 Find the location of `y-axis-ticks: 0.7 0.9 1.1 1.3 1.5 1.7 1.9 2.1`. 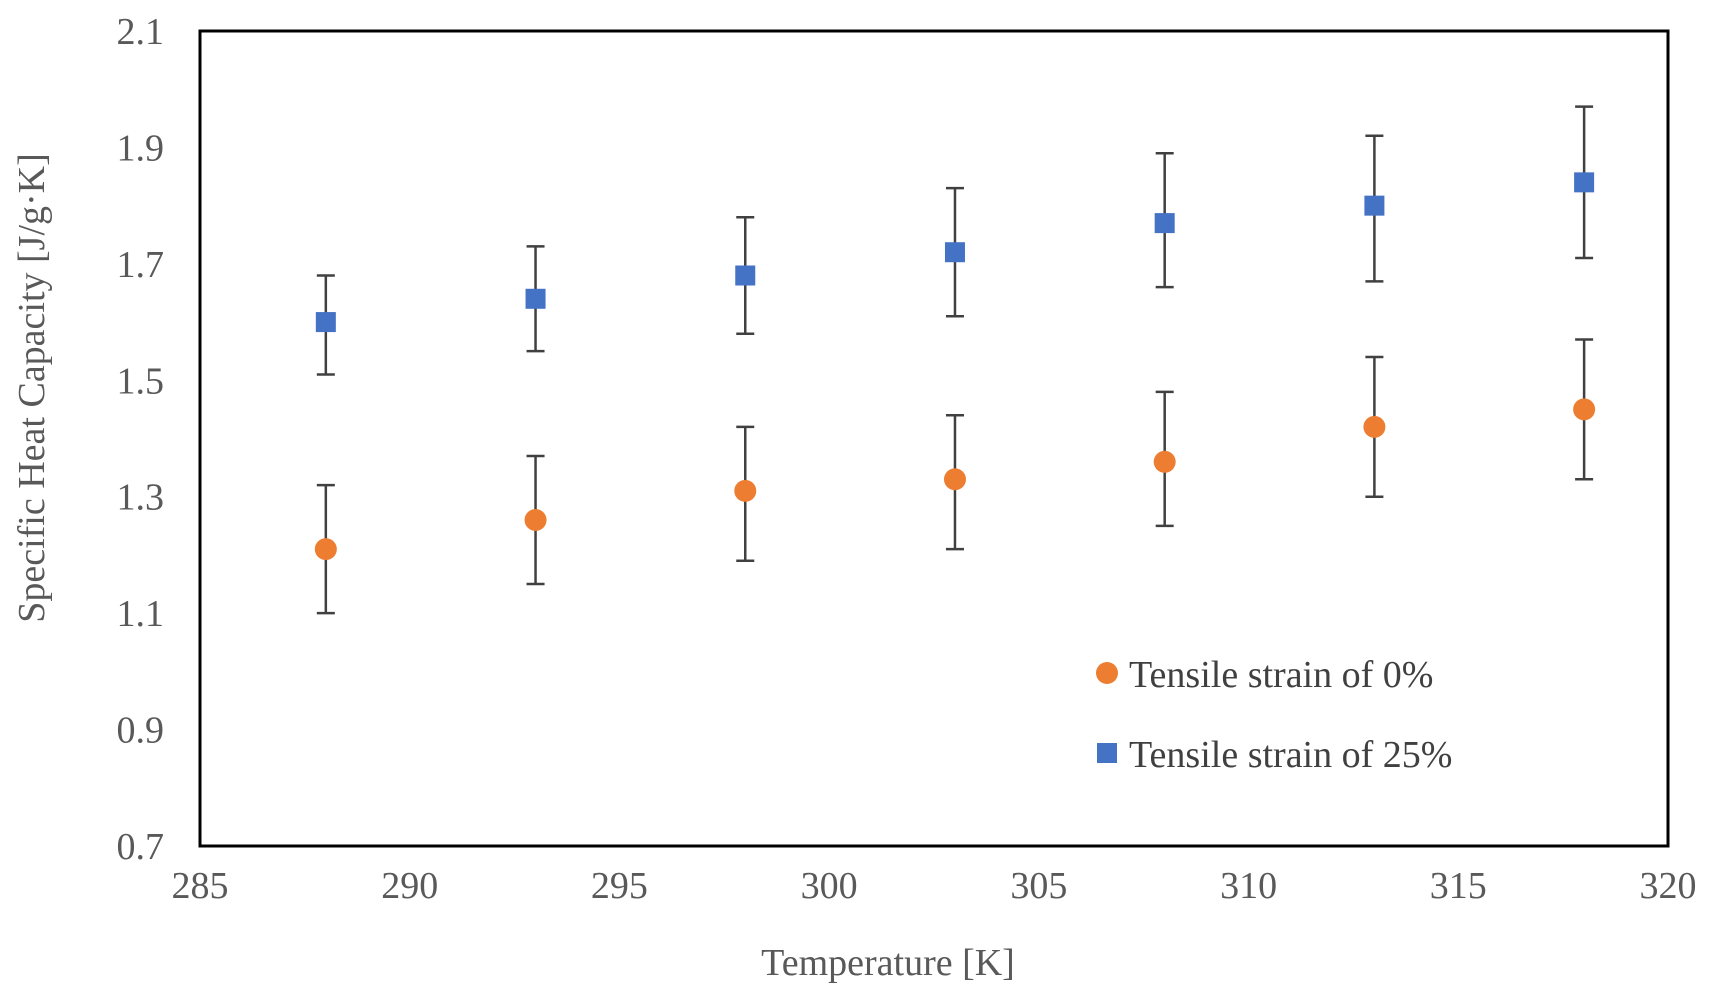

y-axis-ticks: 0.7 0.9 1.1 1.3 1.5 1.7 1.9 2.1 is located at coordinates (141, 439).